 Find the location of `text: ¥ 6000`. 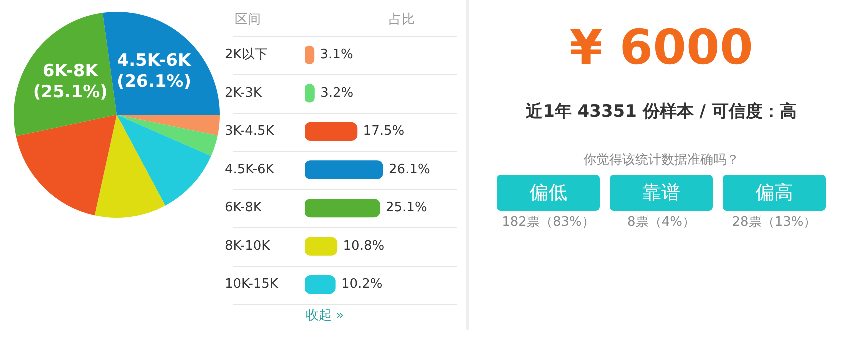

text: ¥ 6000 is located at coordinates (661, 48).